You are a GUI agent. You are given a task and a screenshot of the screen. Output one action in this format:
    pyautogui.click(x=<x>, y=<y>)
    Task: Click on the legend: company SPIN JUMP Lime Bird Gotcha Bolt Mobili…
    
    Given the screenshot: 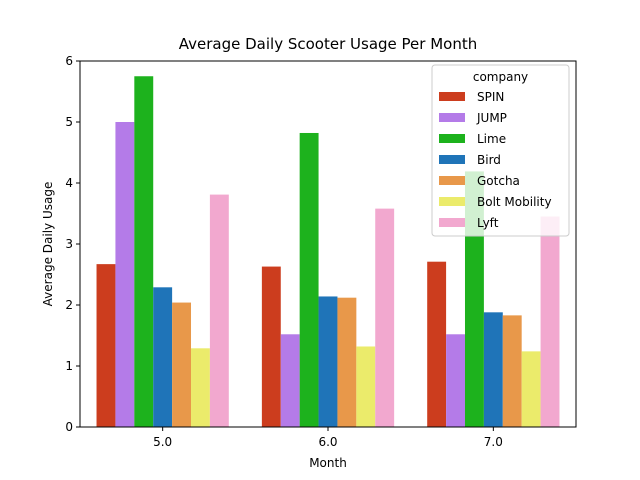 What is the action you would take?
    pyautogui.click(x=500, y=150)
    